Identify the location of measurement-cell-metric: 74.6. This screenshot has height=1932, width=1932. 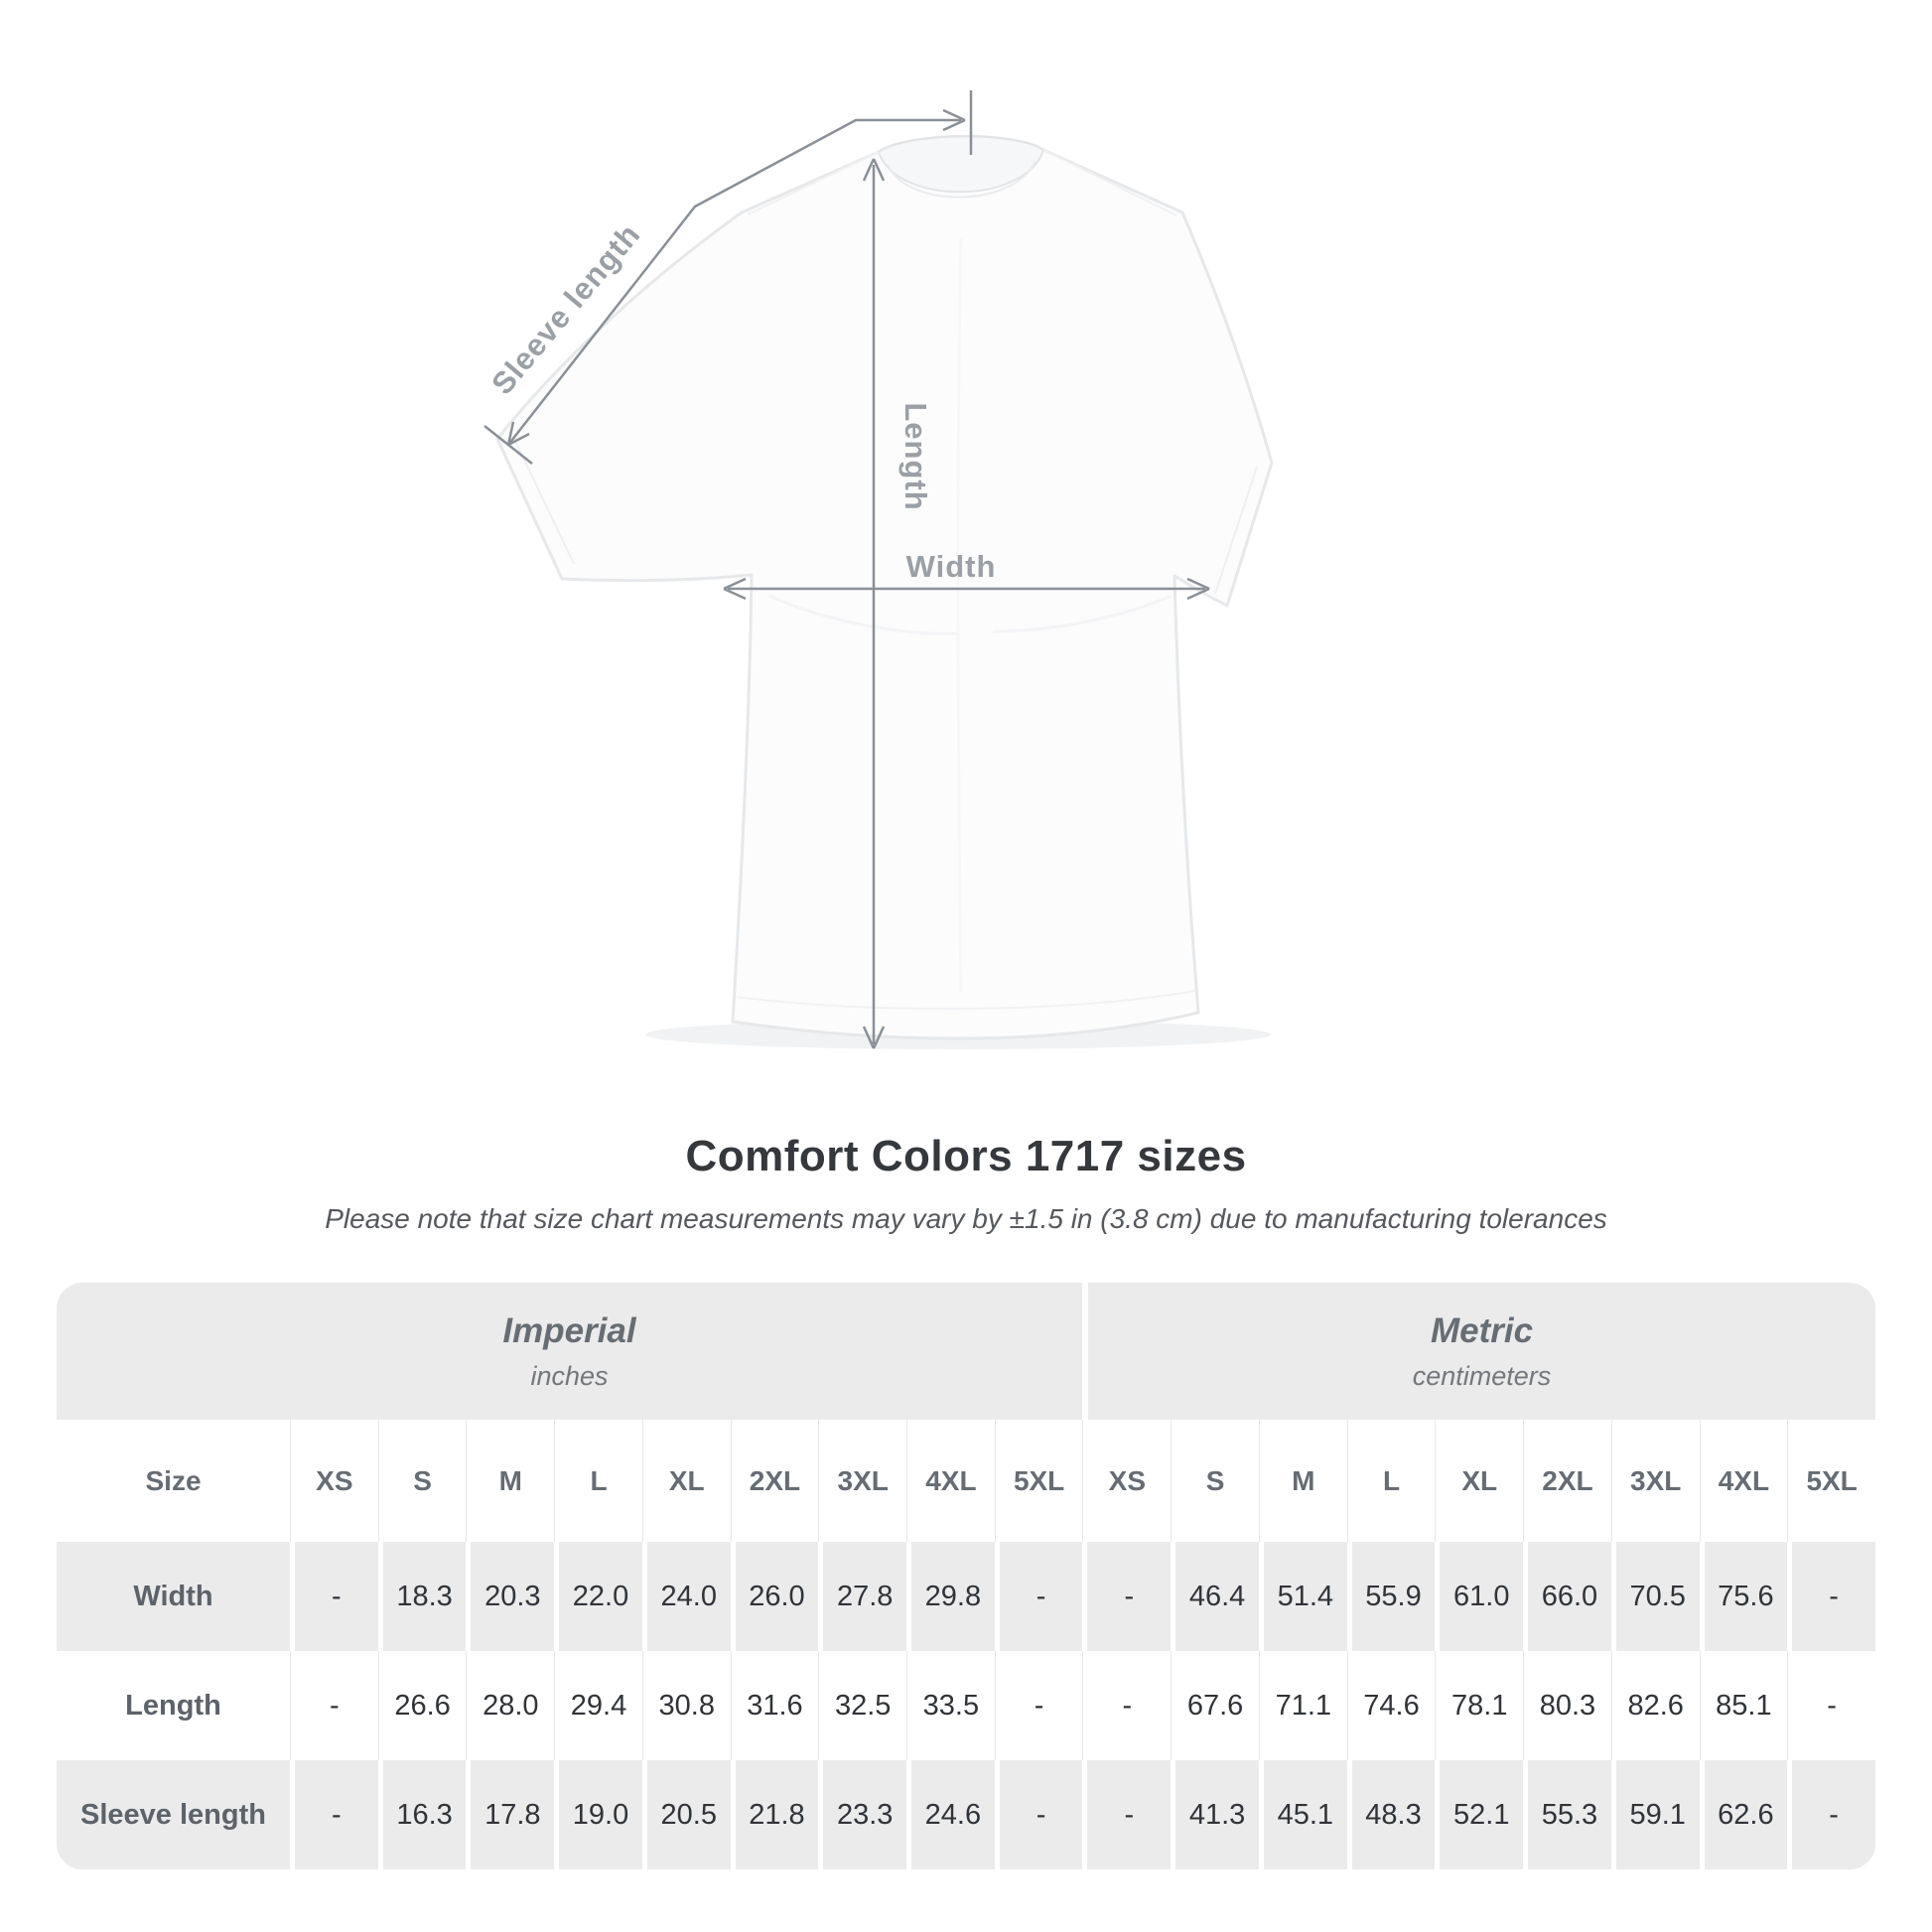
(1391, 1706).